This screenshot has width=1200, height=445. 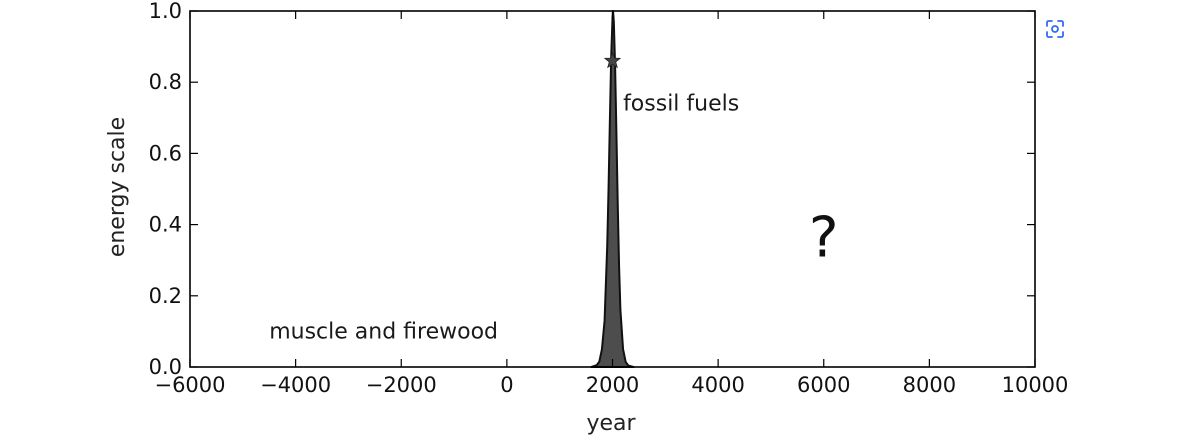 What do you see at coordinates (1035, 385) in the screenshot?
I see `x-tick-label: 10000` at bounding box center [1035, 385].